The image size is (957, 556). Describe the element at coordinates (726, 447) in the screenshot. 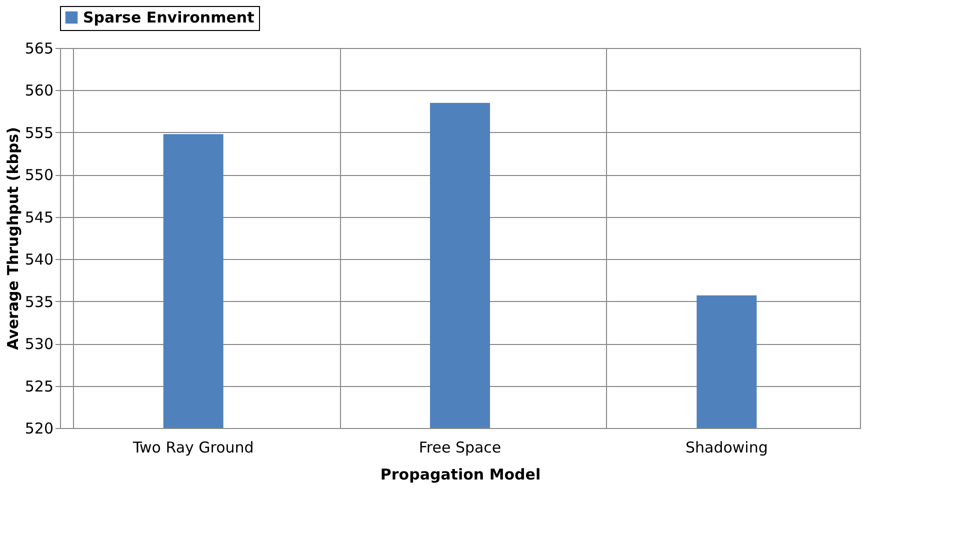

I see `x-tick-label: Shadowing` at that location.